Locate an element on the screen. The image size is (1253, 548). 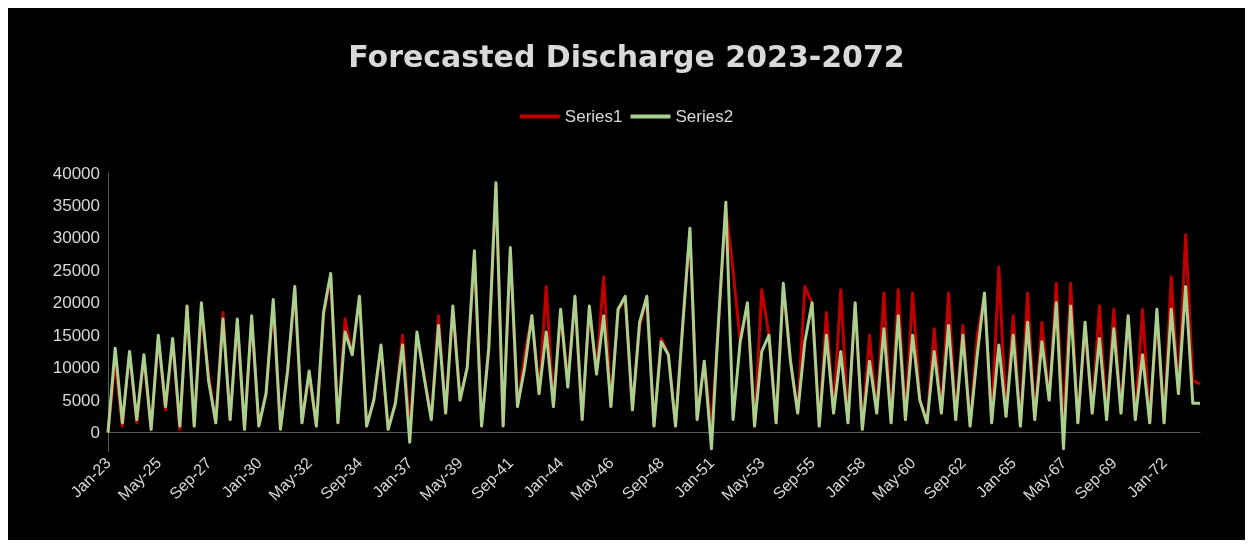
y-tick-label: 35000 is located at coordinates (76, 205).